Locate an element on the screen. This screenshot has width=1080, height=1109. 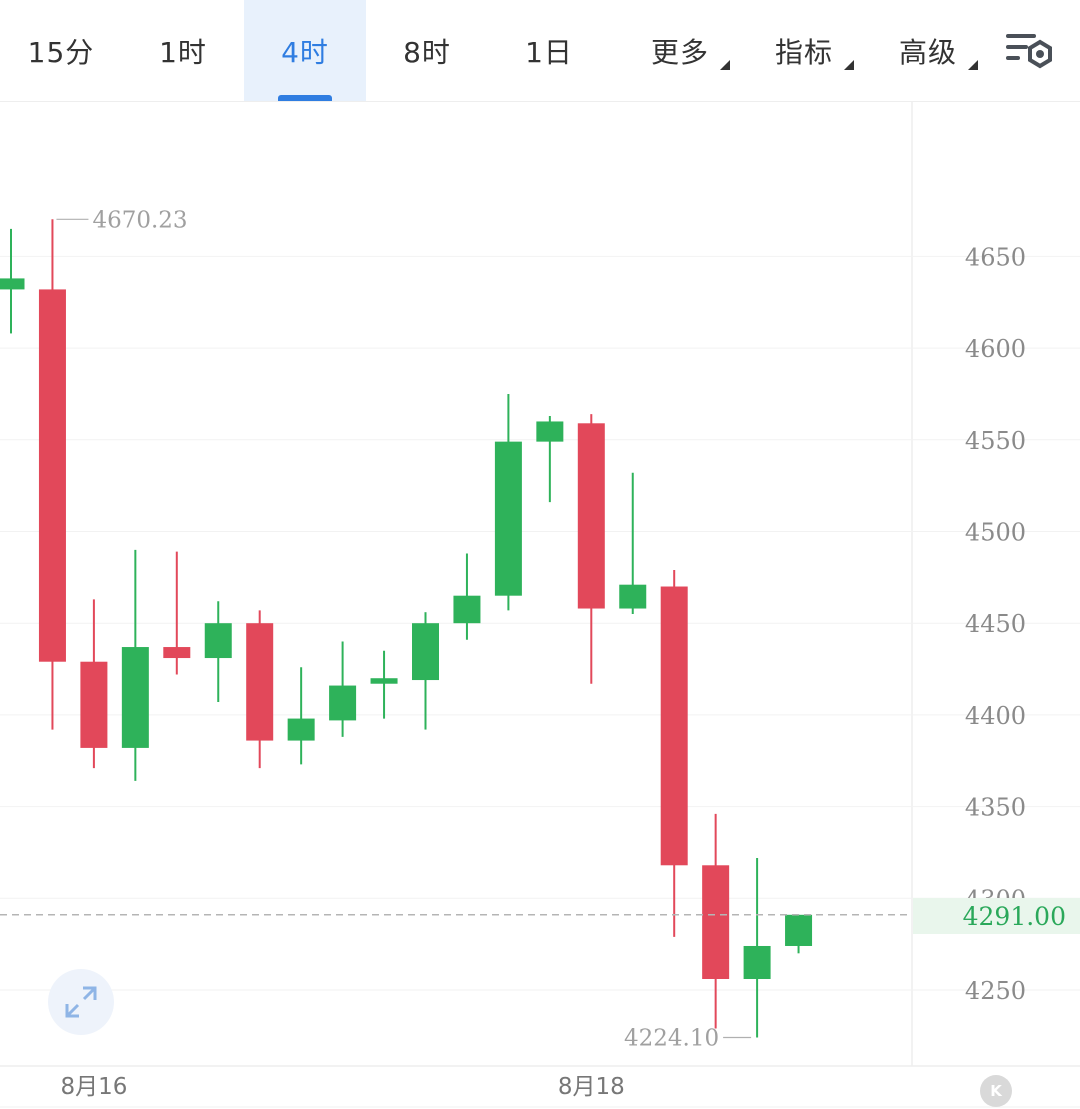
y-tick-label: 4650 is located at coordinates (995, 257).